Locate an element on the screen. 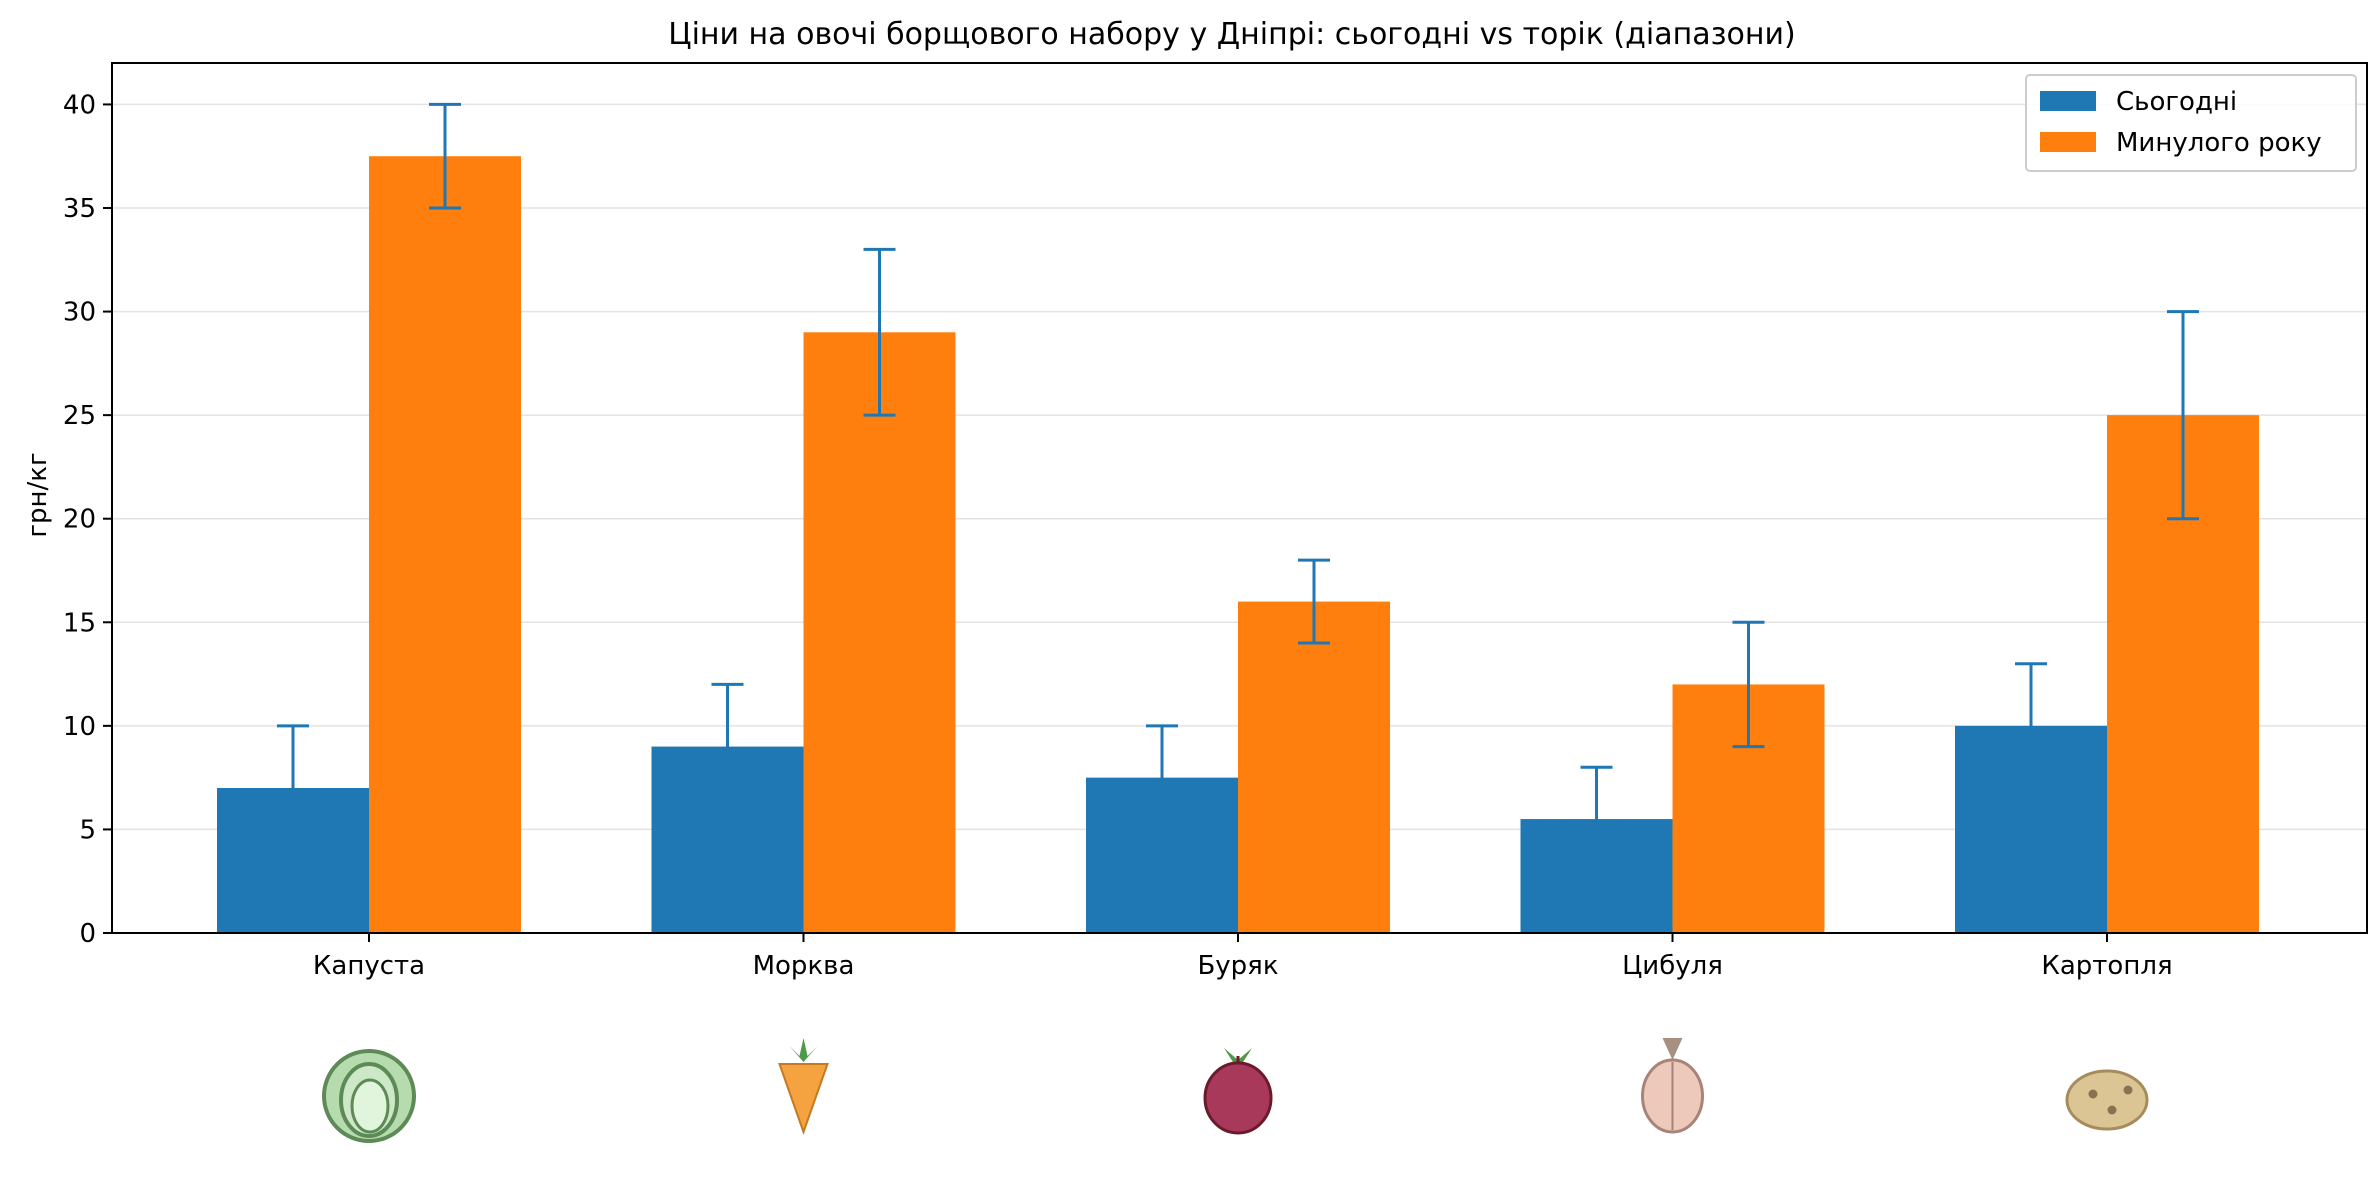 The height and width of the screenshot is (1182, 2380). x-tick-label: Цибуля is located at coordinates (1672, 966).